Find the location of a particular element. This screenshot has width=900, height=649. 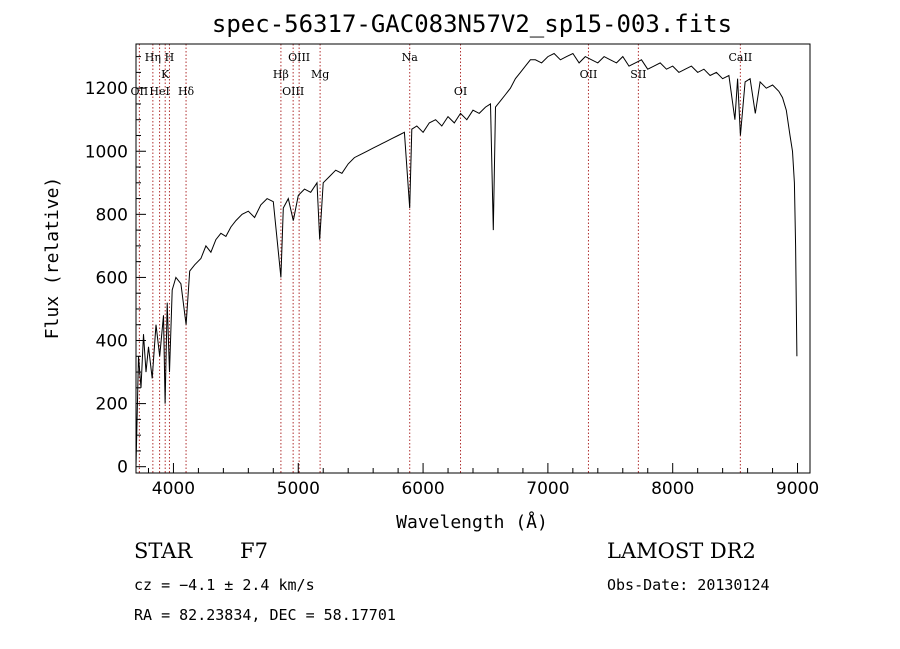

y-tick-label: 600 is located at coordinates (112, 278).